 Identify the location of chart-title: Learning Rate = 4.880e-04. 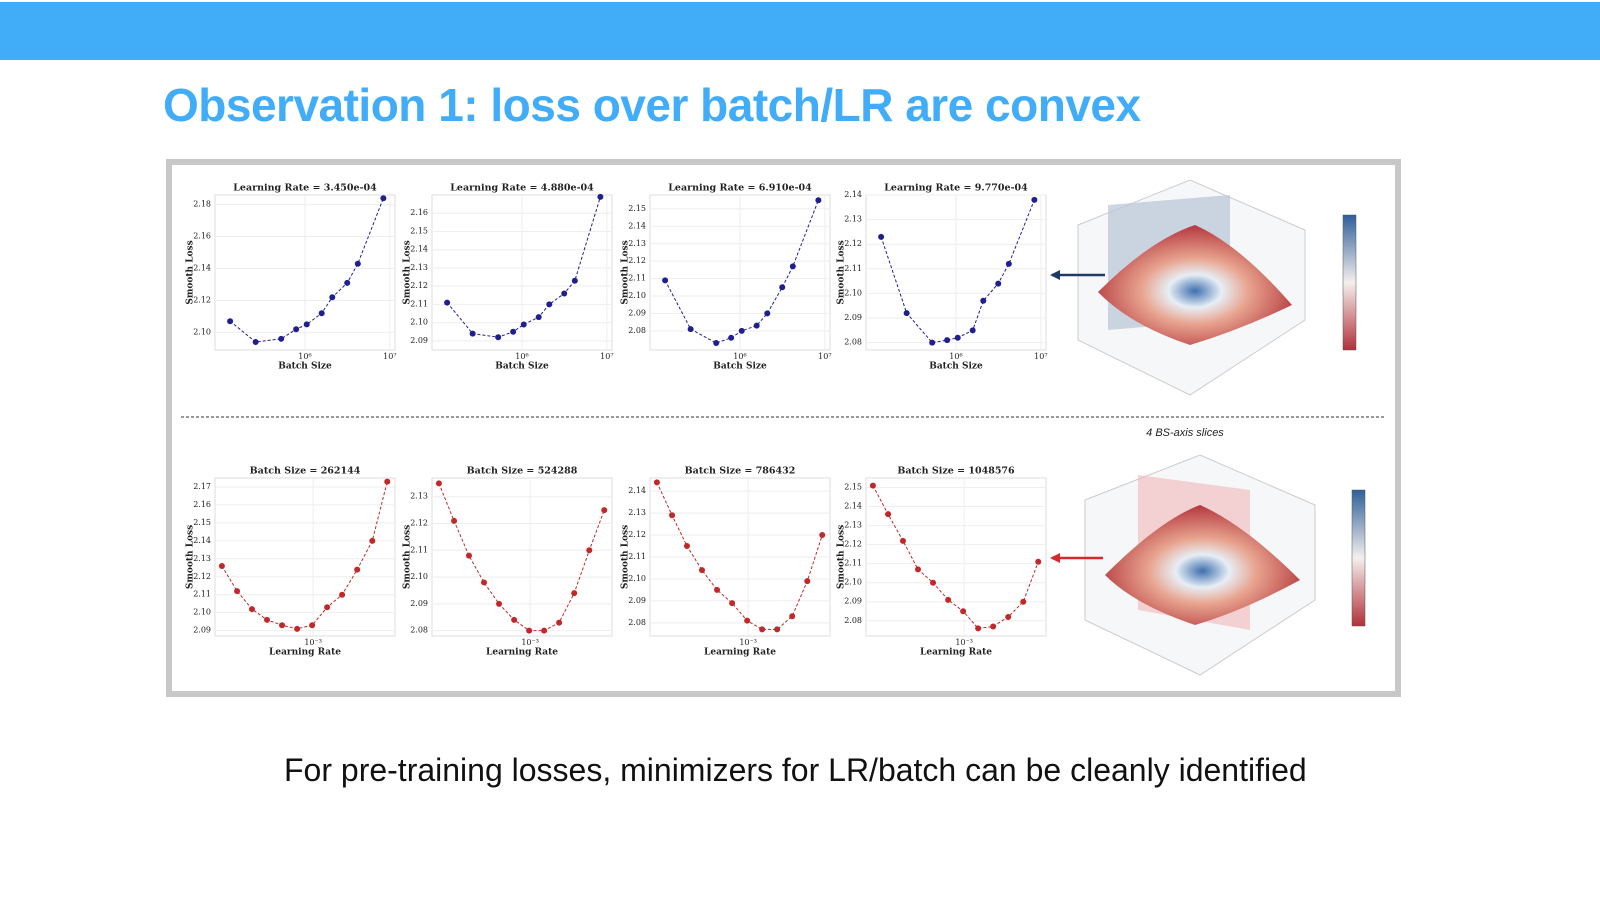
(522, 188).